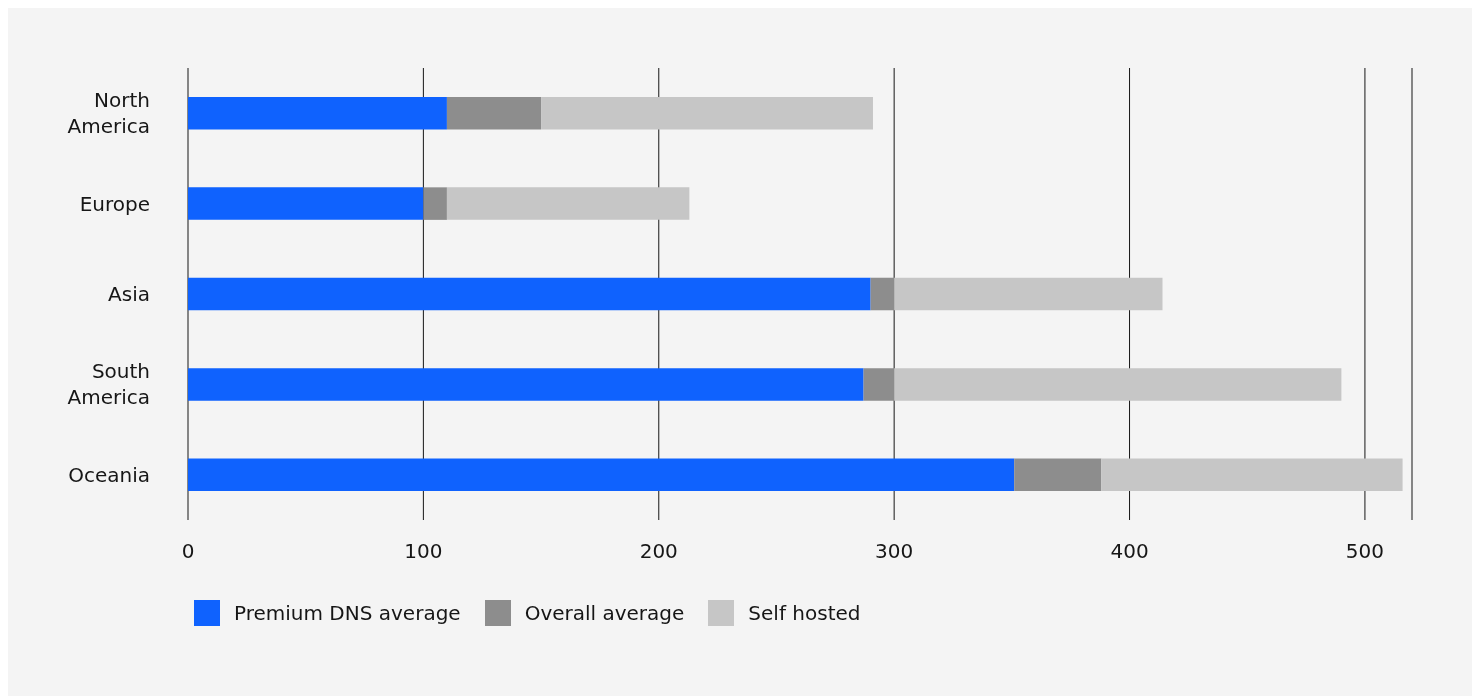 The height and width of the screenshot is (696, 1472). What do you see at coordinates (604, 613) in the screenshot?
I see `legend-label: Overall average` at bounding box center [604, 613].